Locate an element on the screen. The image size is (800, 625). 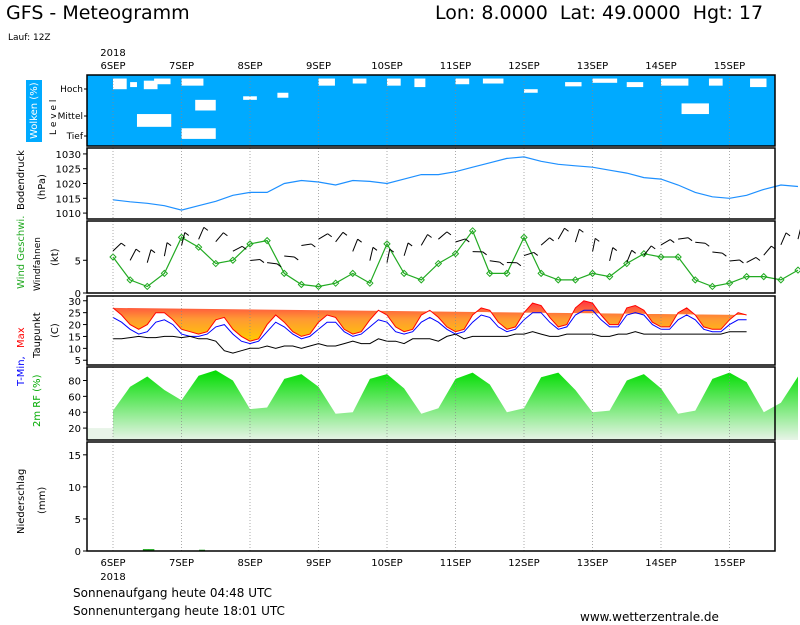
pressure-tick-label: 1010 is located at coordinates (68, 214).